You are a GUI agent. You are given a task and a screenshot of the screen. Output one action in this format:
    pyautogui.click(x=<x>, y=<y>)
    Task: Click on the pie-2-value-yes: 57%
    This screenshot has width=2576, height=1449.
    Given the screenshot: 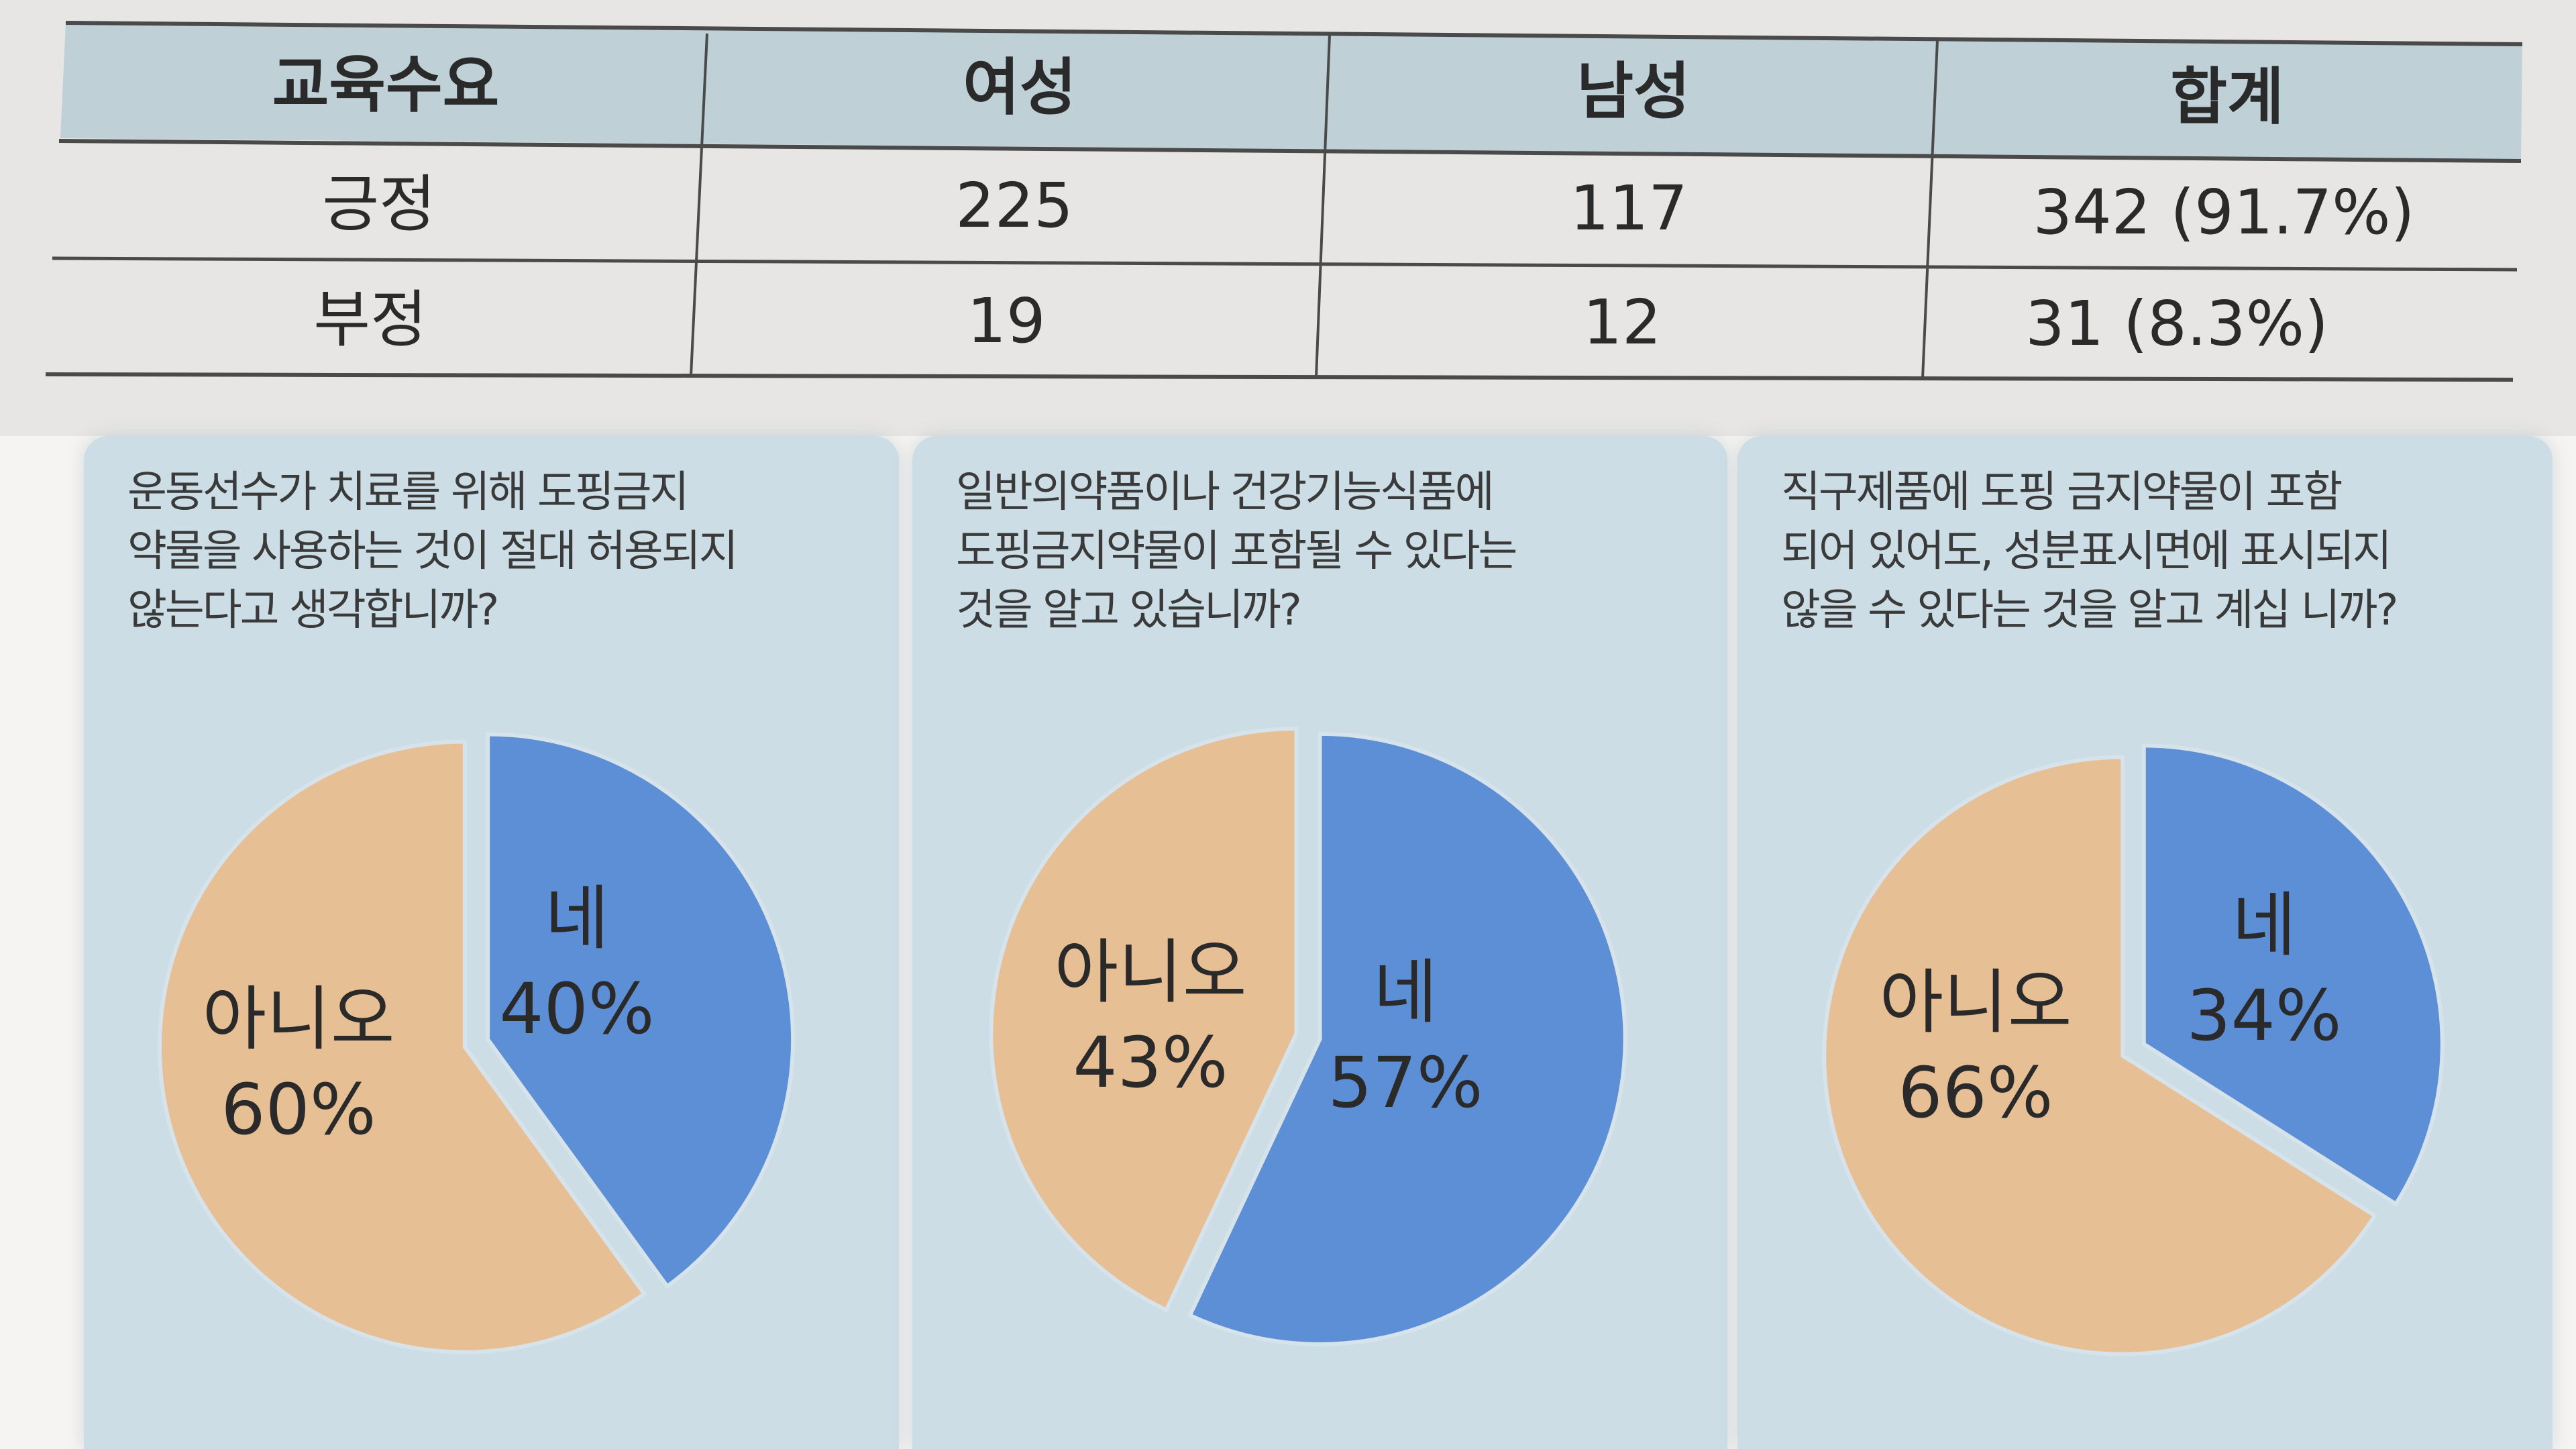 What is the action you would take?
    pyautogui.click(x=1405, y=1083)
    